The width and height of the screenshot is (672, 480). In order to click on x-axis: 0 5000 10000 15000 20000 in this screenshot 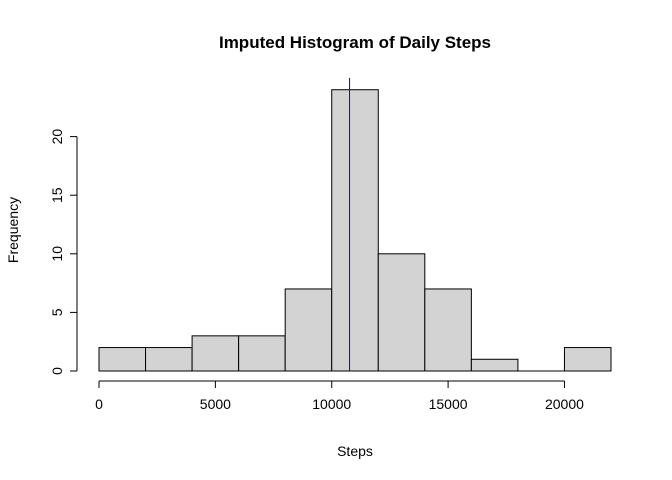, I will do `click(339, 396)`.